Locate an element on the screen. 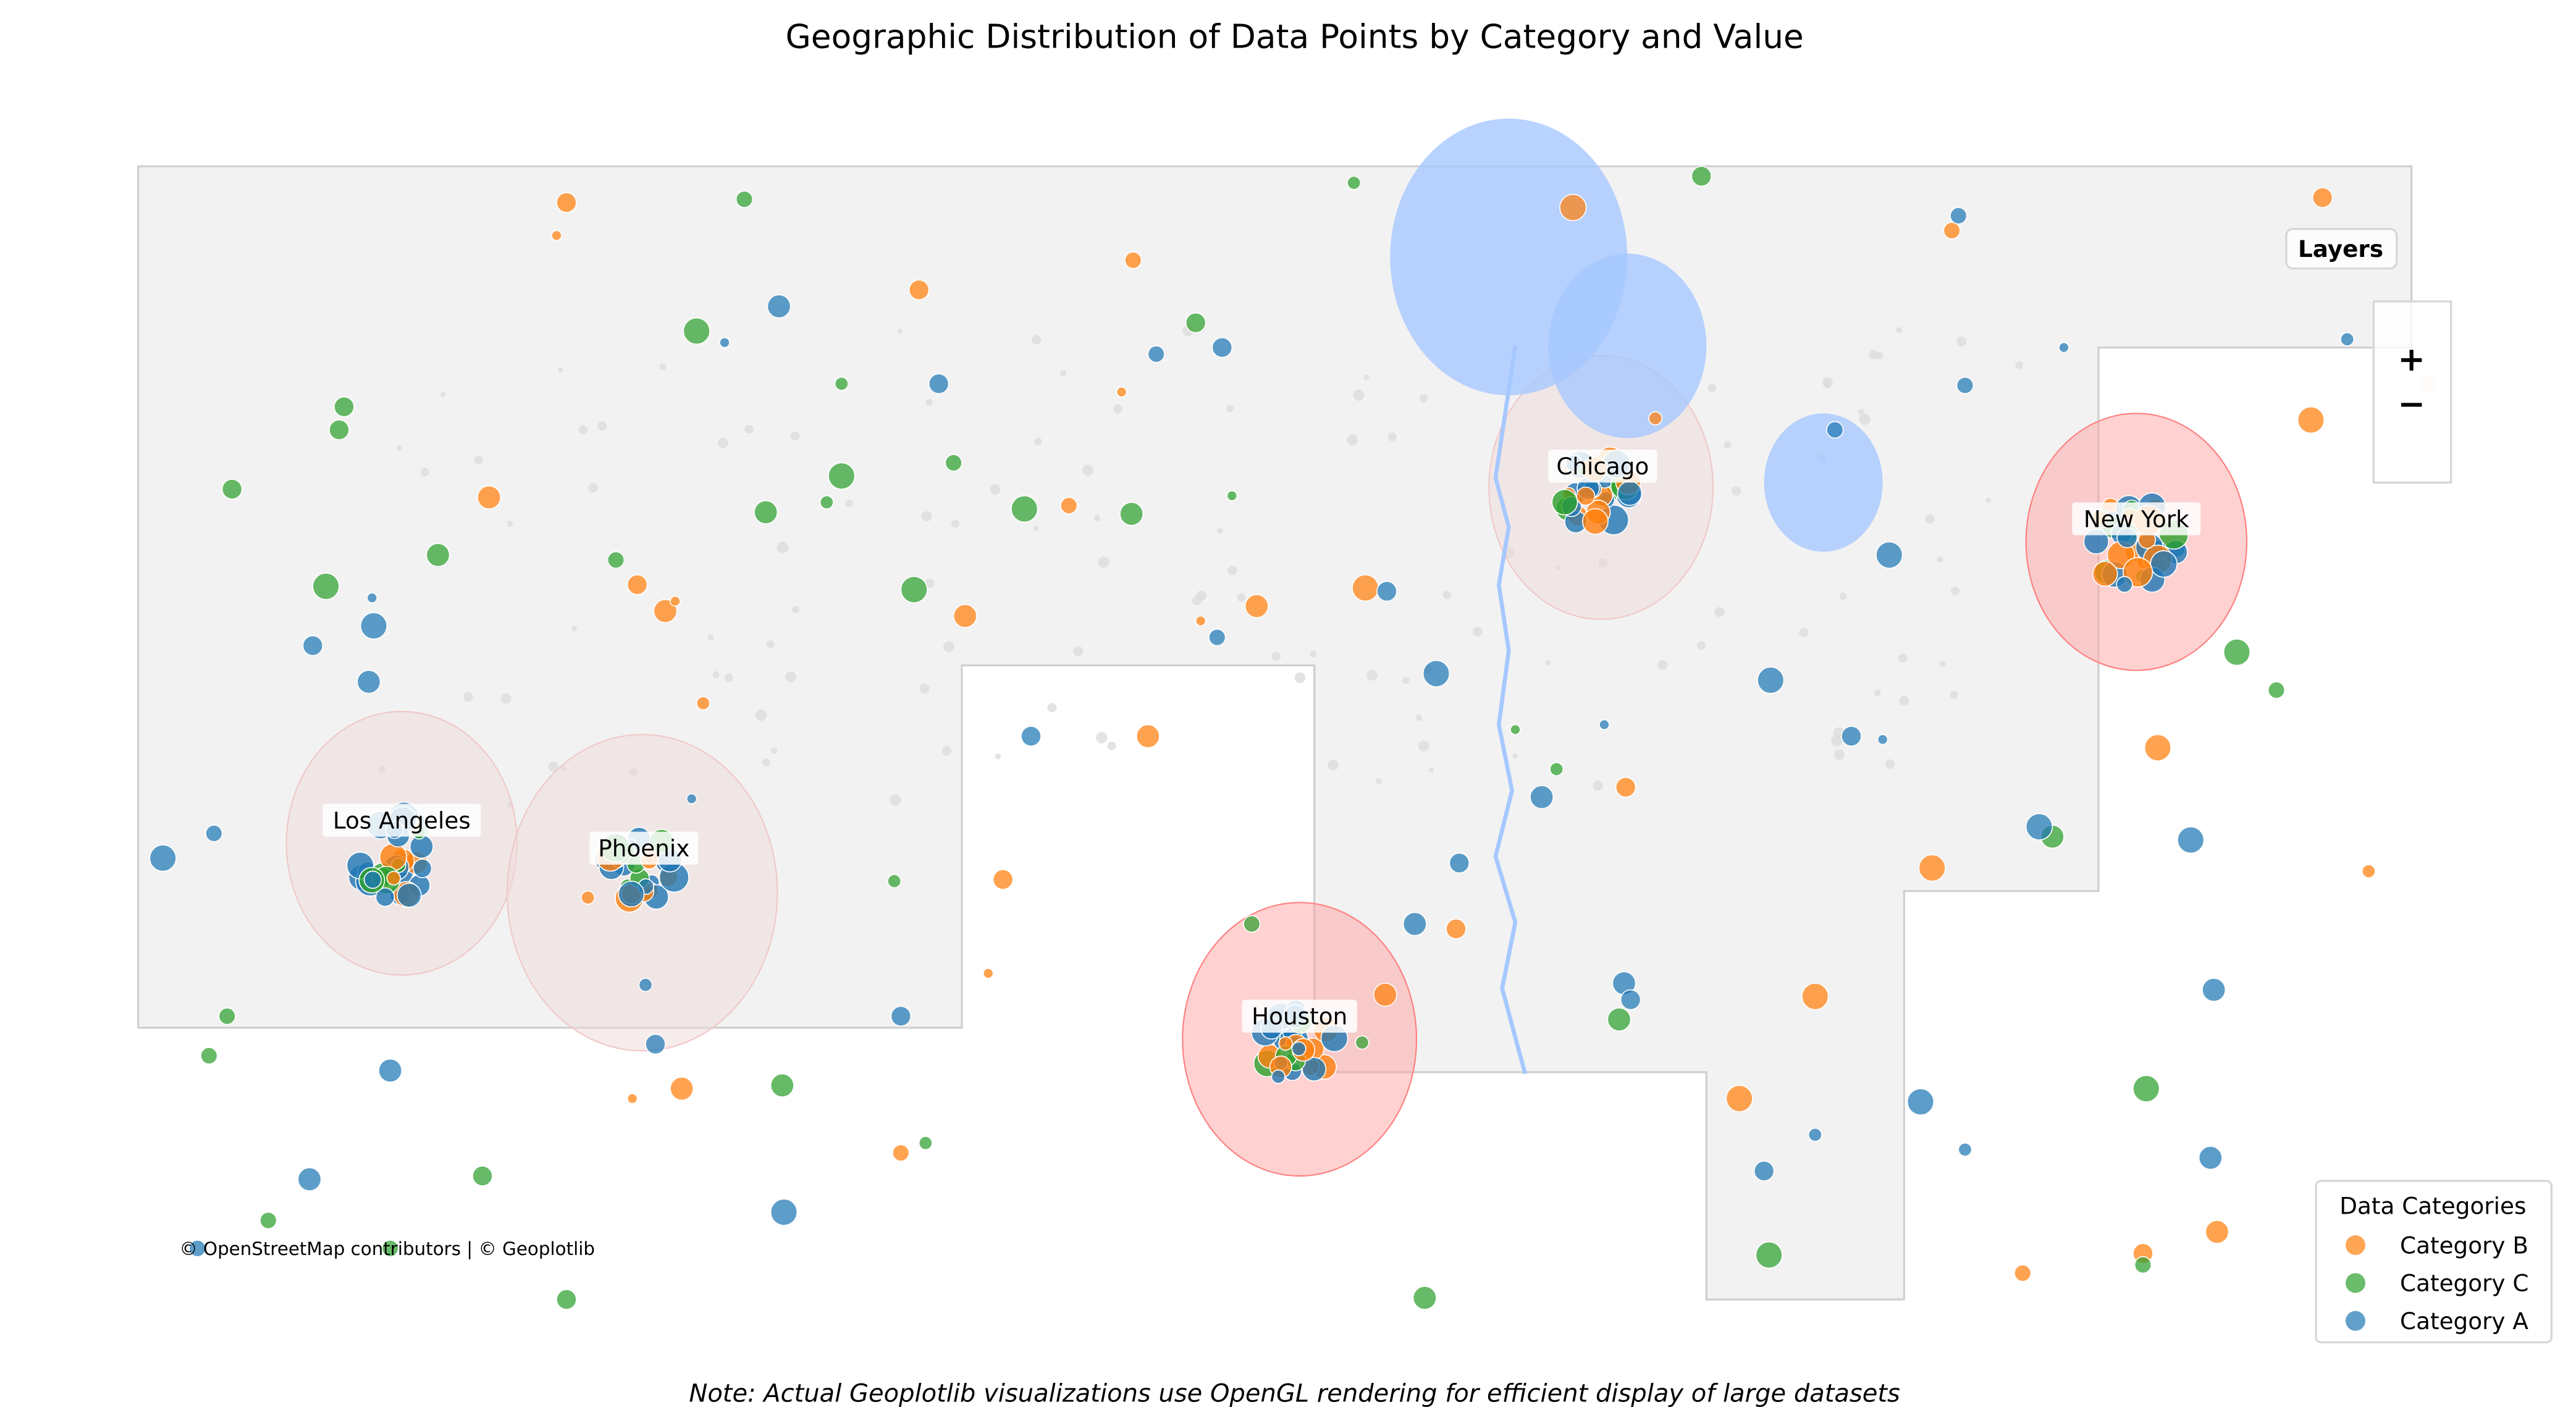 The width and height of the screenshot is (2576, 1423). legend-title: Data Categories is located at coordinates (2432, 1205).